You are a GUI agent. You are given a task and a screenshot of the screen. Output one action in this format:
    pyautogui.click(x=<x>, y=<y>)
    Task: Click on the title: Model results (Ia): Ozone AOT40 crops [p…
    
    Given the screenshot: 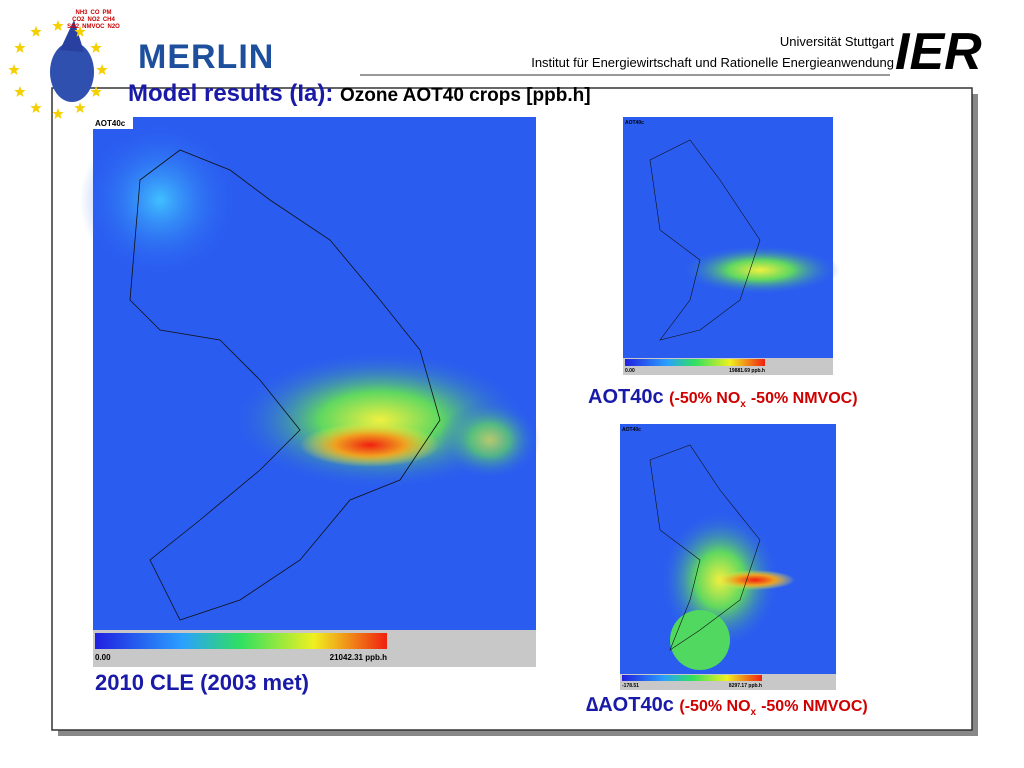 What is the action you would take?
    pyautogui.click(x=359, y=94)
    